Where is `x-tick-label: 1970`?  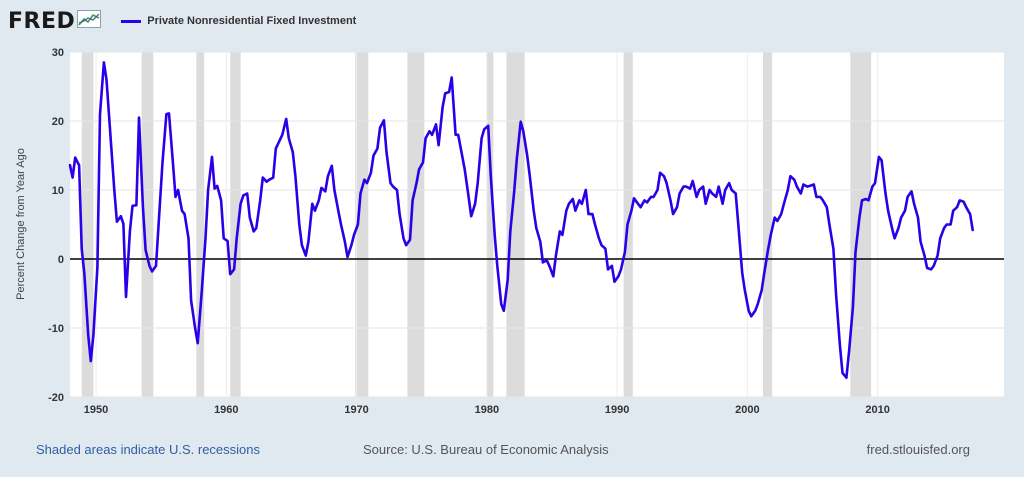 x-tick-label: 1970 is located at coordinates (356, 410).